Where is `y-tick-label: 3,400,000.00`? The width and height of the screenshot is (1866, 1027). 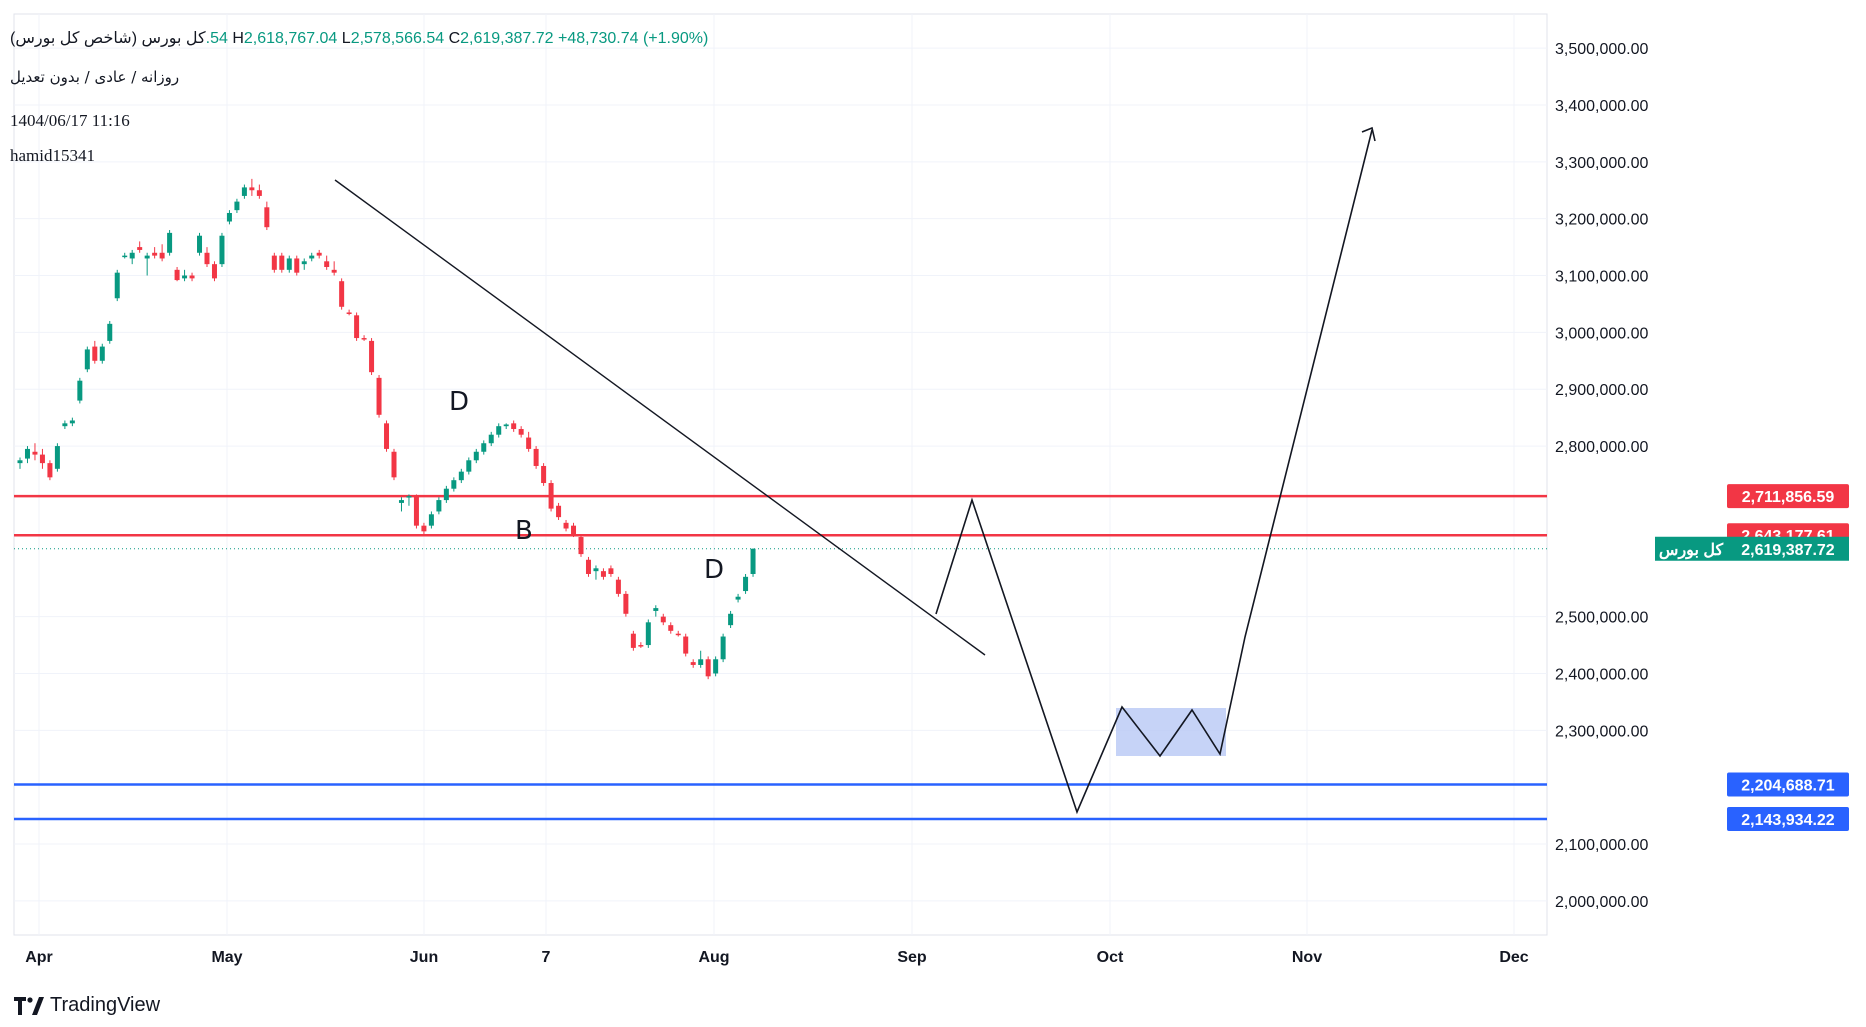 y-tick-label: 3,400,000.00 is located at coordinates (1602, 106).